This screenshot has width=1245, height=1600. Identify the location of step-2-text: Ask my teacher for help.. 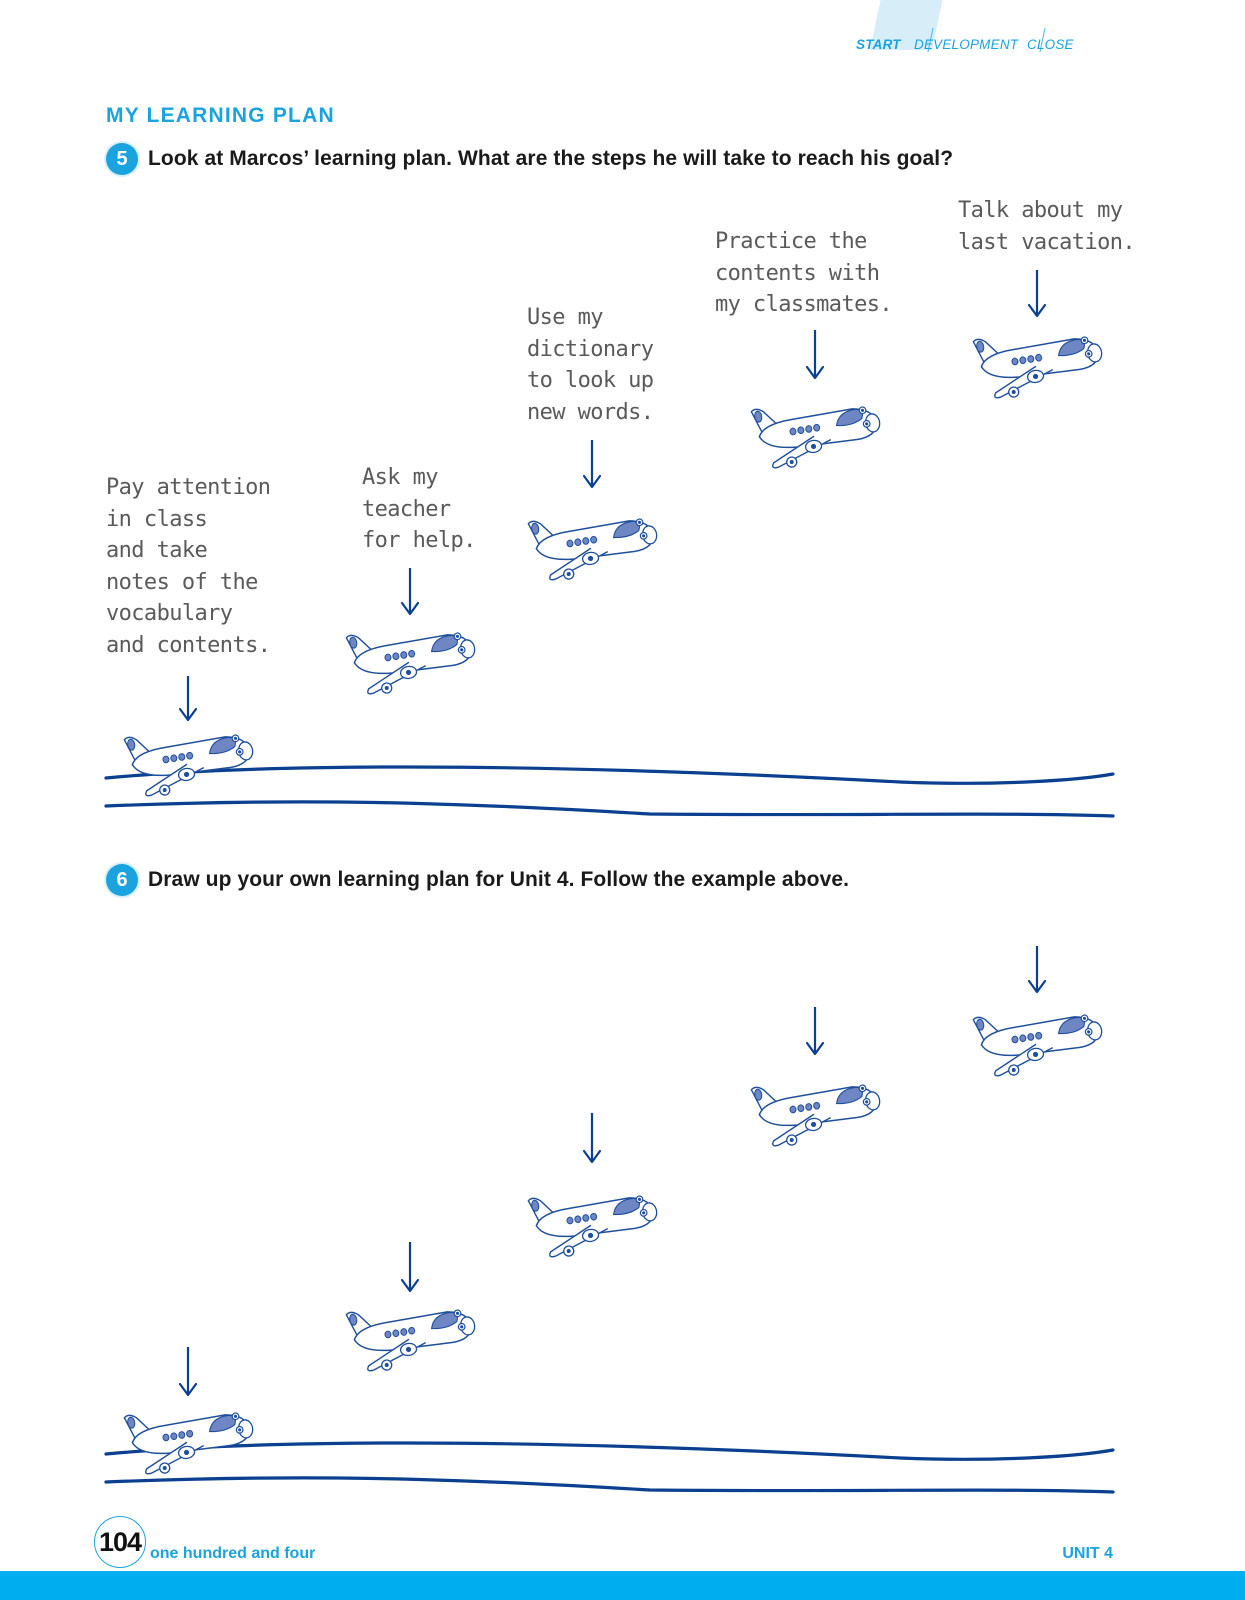
(419, 509).